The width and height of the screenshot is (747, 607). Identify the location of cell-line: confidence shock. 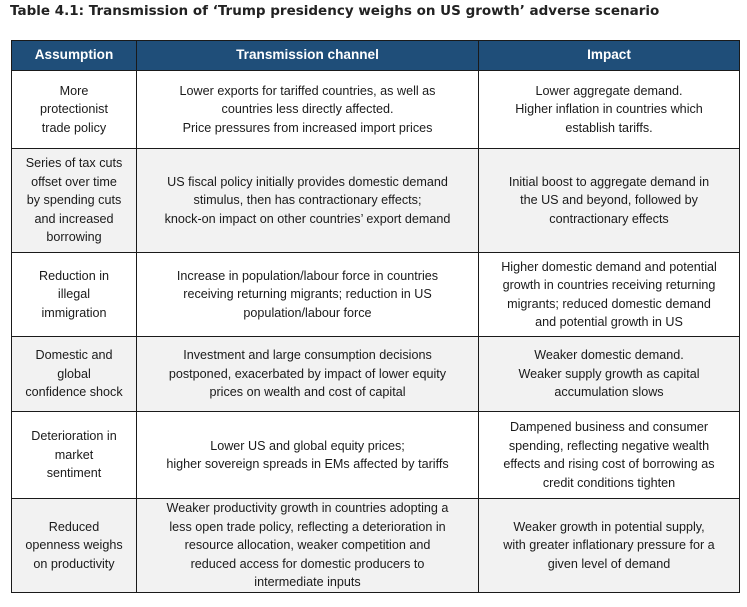
(74, 392).